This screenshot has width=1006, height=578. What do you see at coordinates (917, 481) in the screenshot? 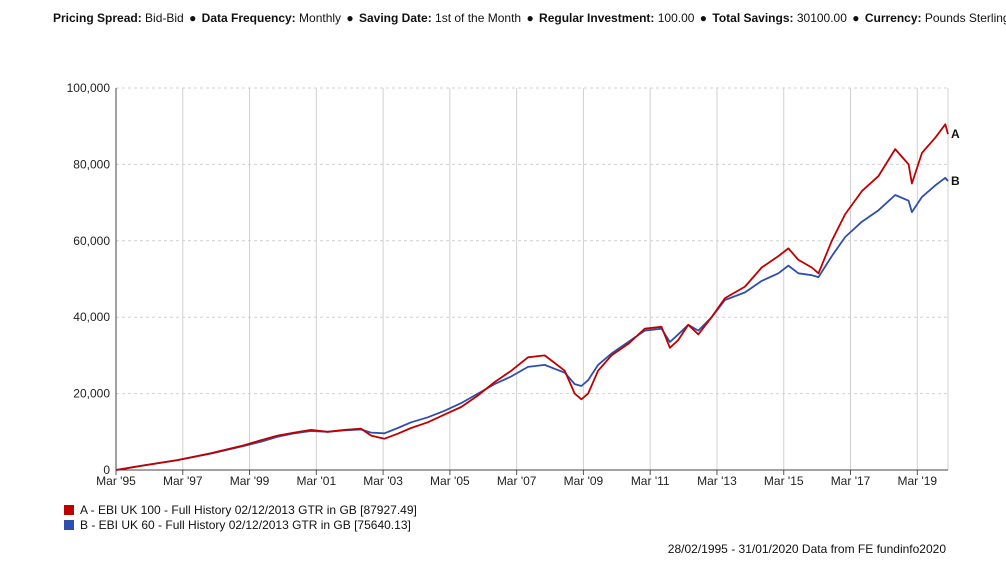
I see `x-tick-label: Mar '19` at bounding box center [917, 481].